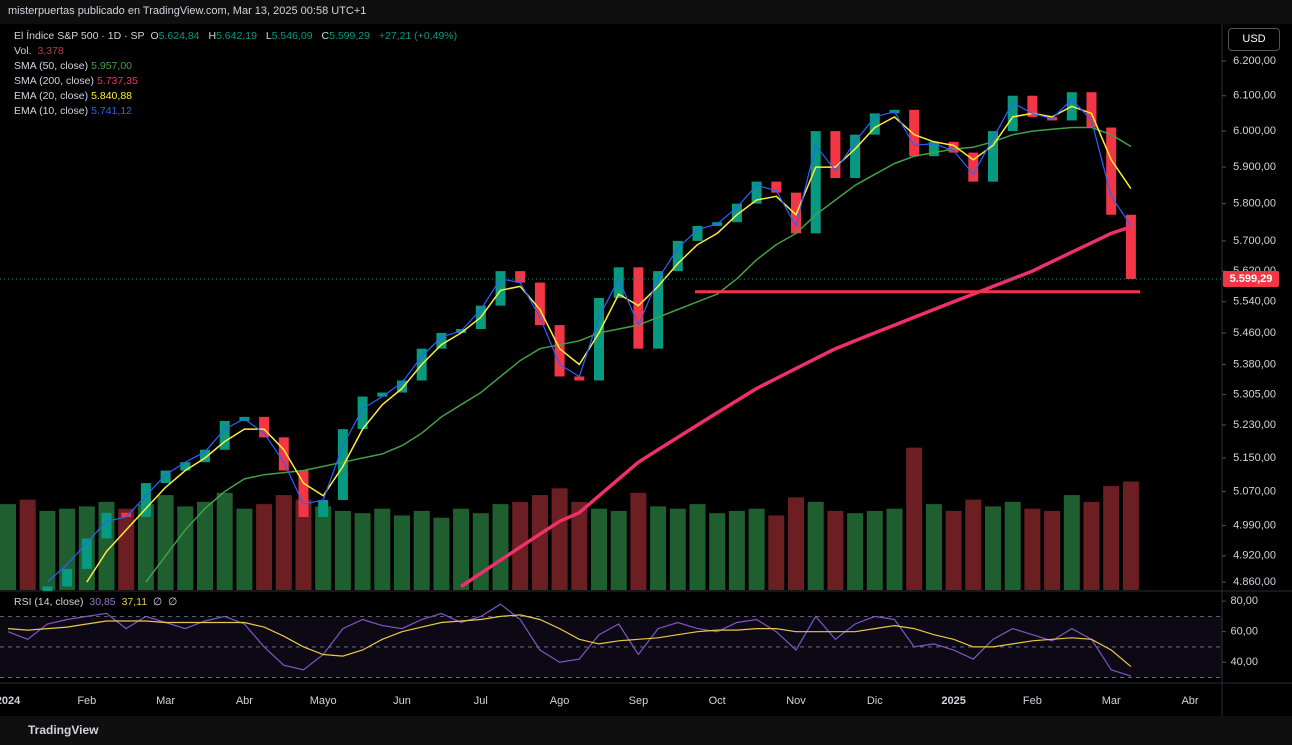  What do you see at coordinates (165, 701) in the screenshot?
I see `x-tick-label: Mar` at bounding box center [165, 701].